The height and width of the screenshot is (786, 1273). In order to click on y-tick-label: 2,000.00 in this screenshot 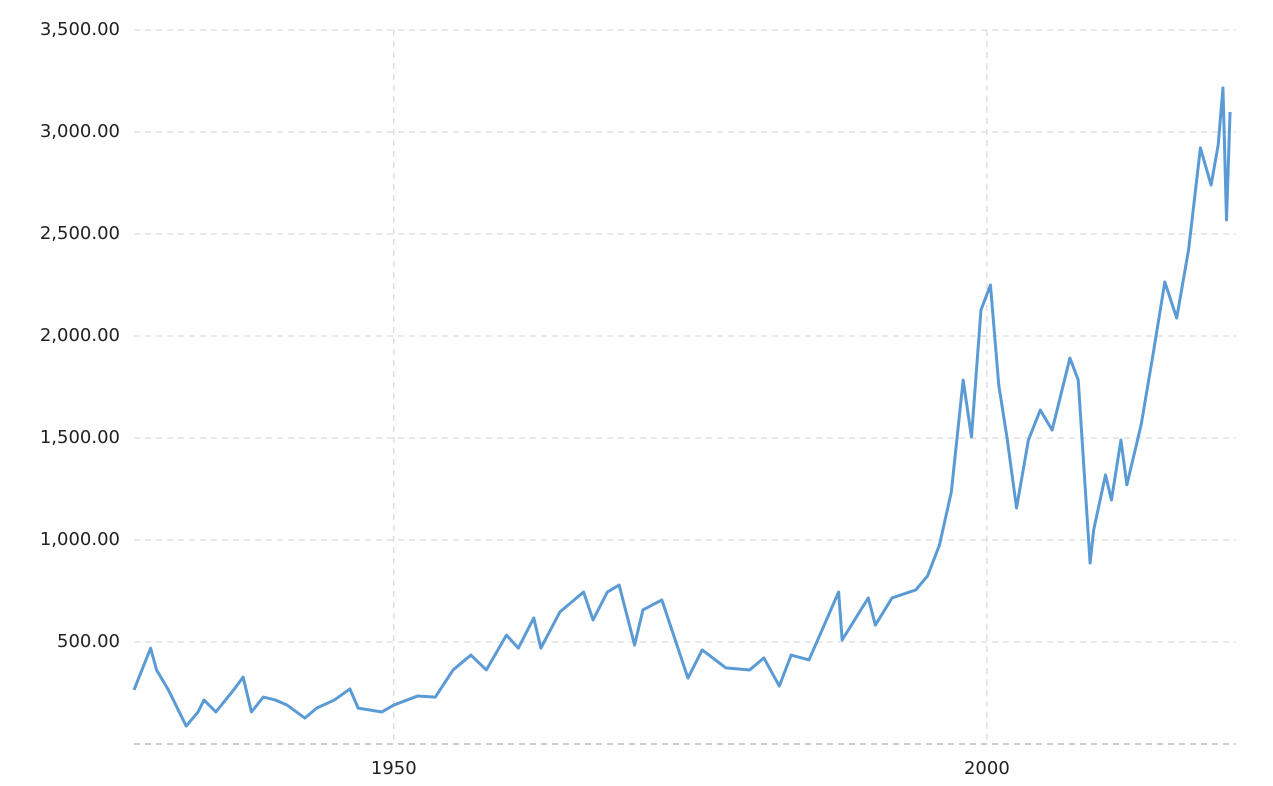, I will do `click(80, 335)`.